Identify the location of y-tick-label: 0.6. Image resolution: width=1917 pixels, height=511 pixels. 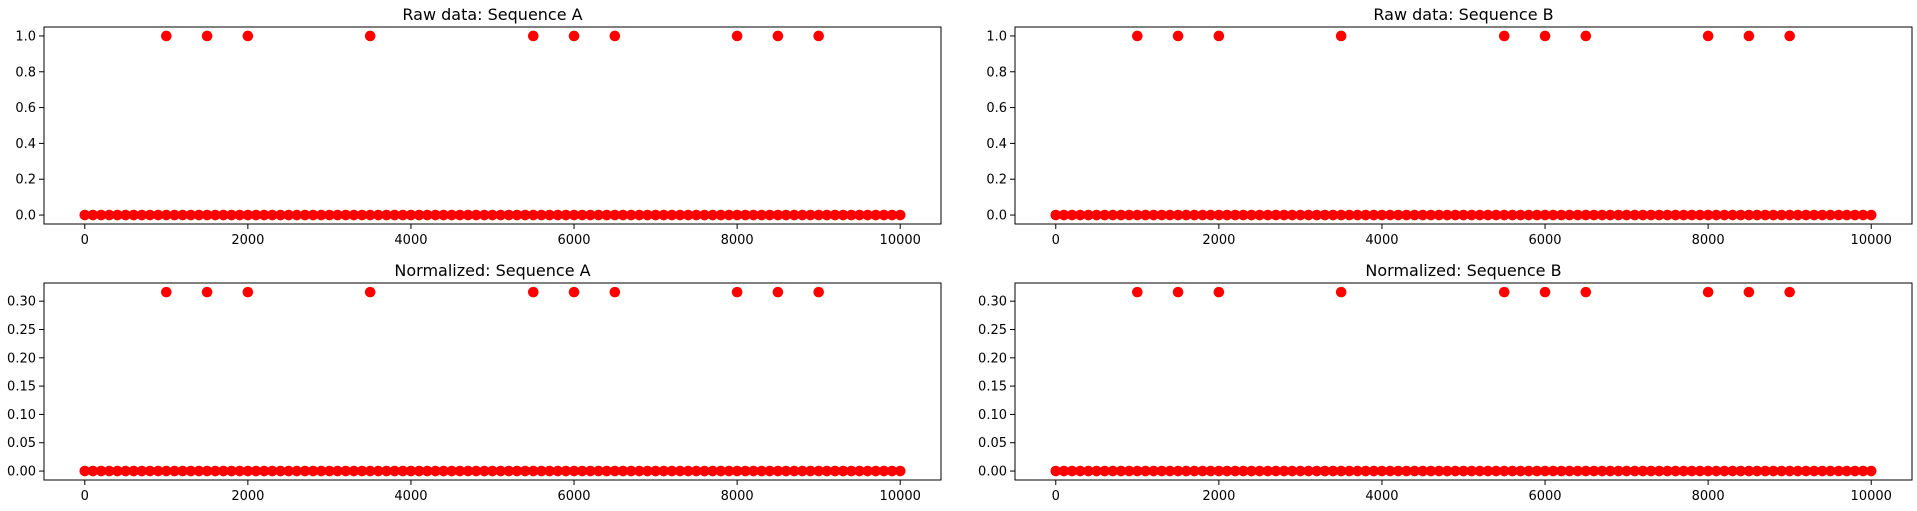
(996, 108).